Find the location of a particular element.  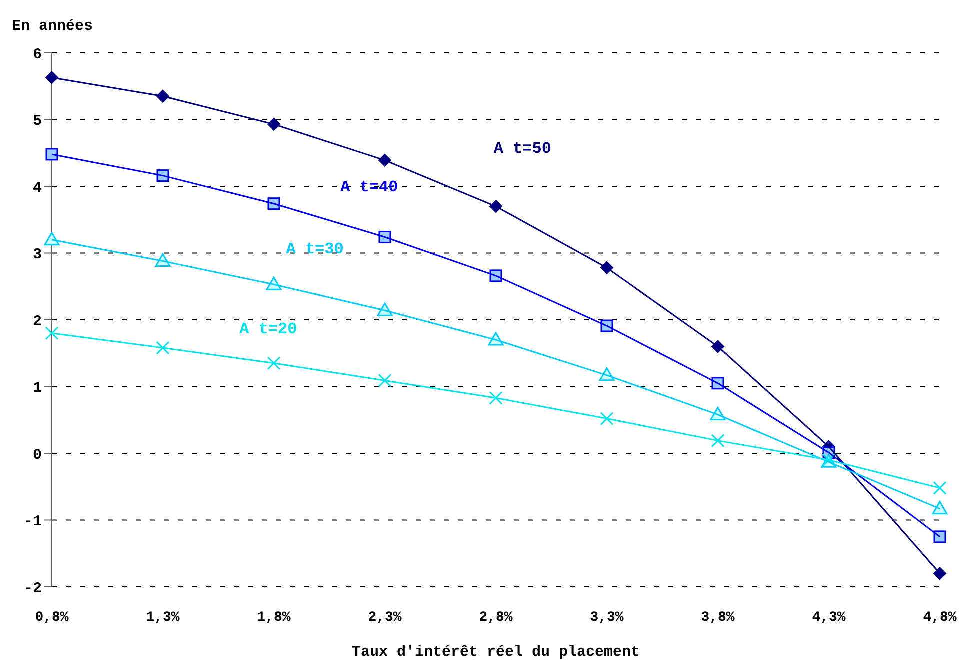

y-tick-label: 0 is located at coordinates (37, 455).